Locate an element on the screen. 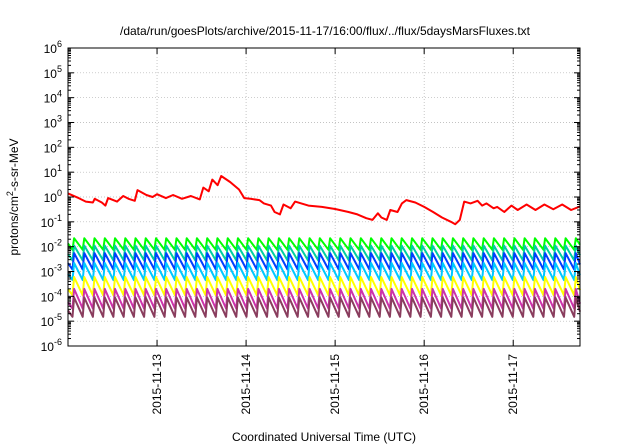 The height and width of the screenshot is (448, 640). y-axis-label: protons/cm2-s-sr-MeV is located at coordinates (13, 196).